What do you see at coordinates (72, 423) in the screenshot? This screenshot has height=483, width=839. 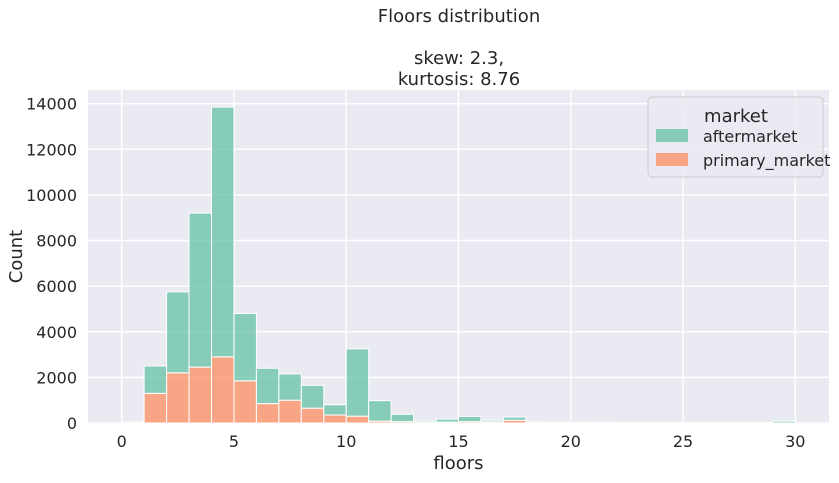 I see `y-tick-label: 0` at bounding box center [72, 423].